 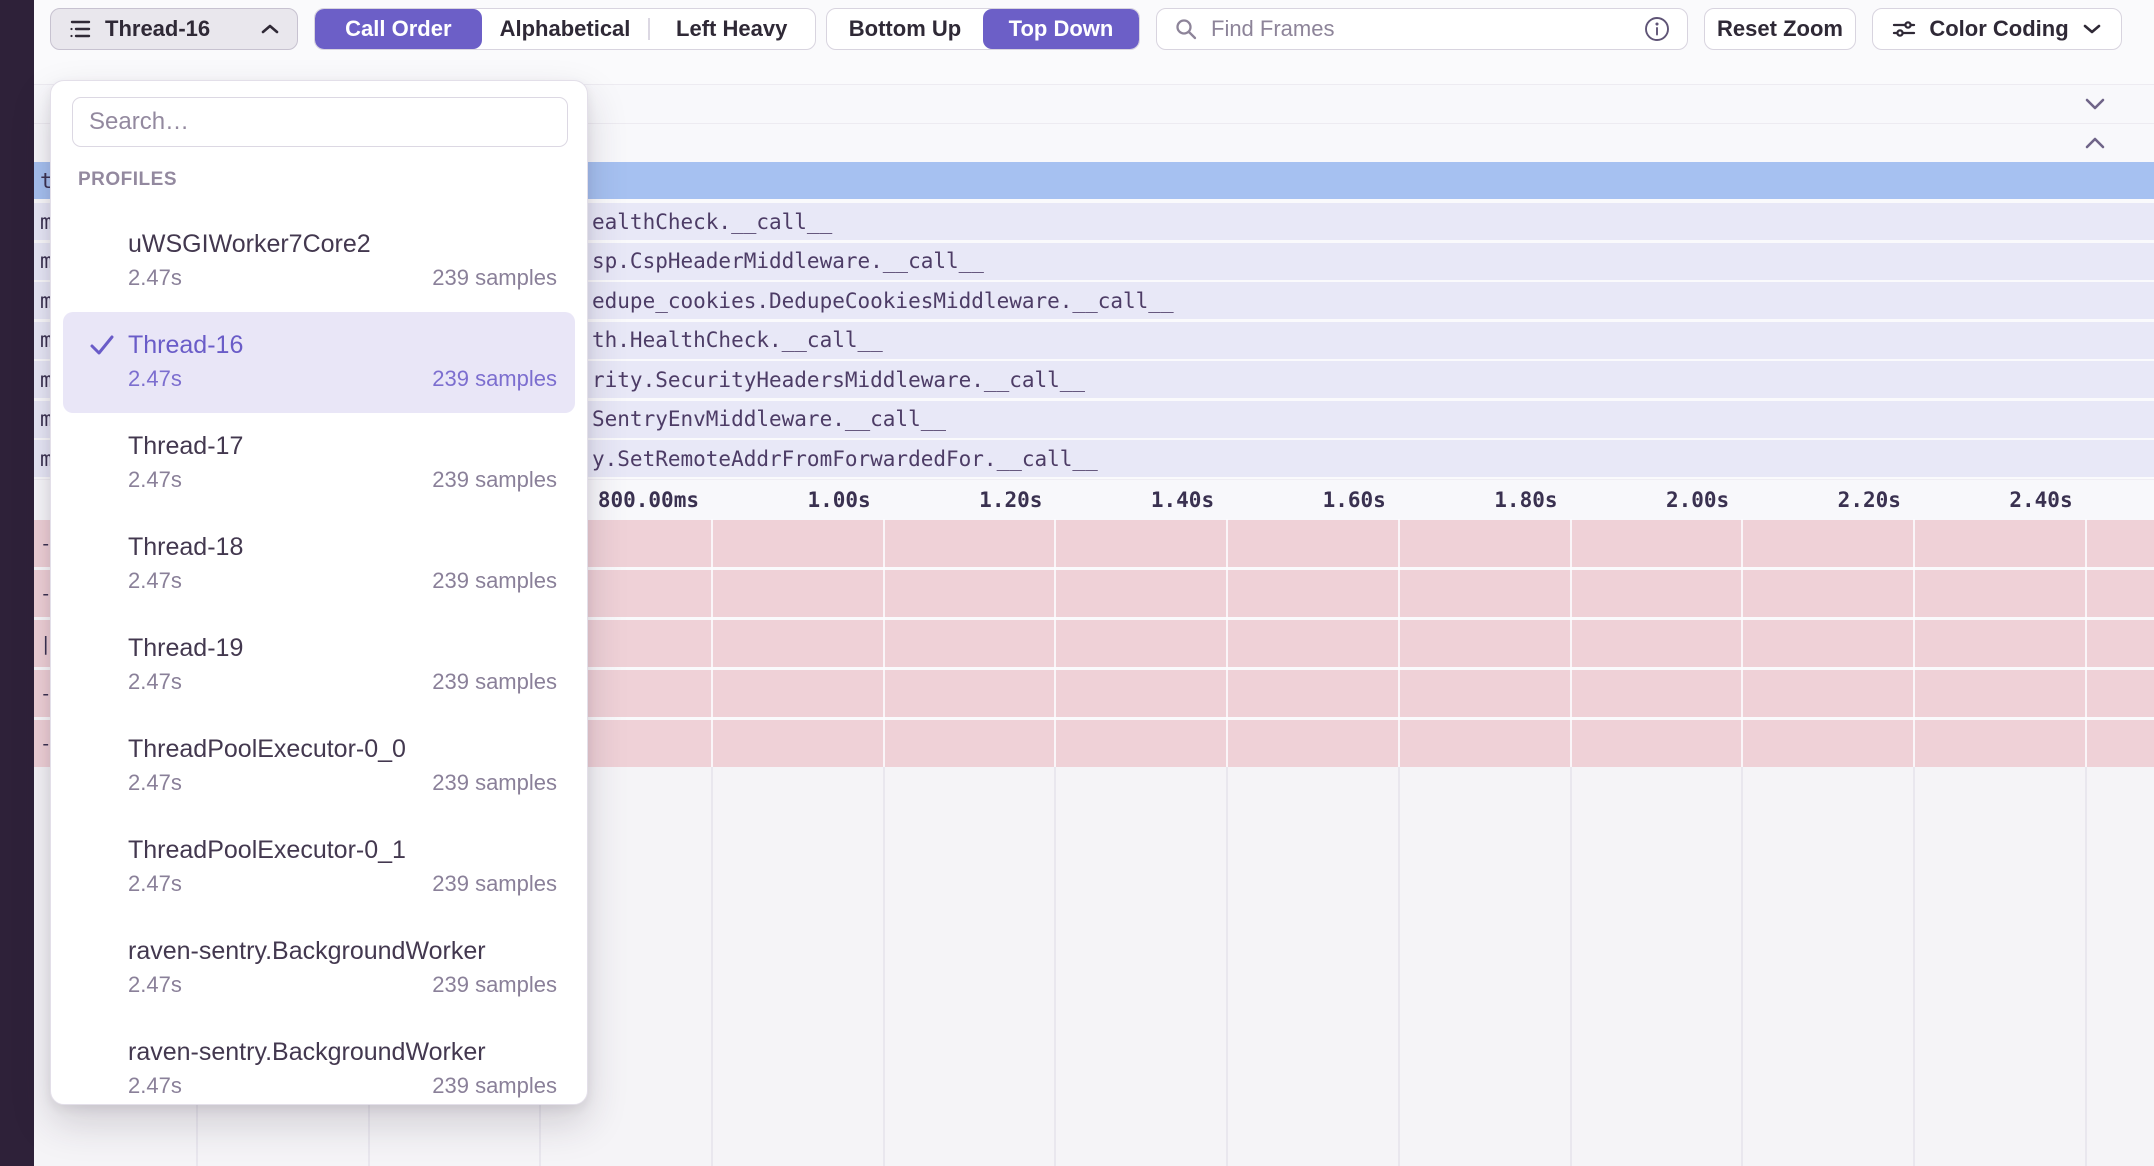 What do you see at coordinates (648, 500) in the screenshot?
I see `time-axis-label: 800.00ms` at bounding box center [648, 500].